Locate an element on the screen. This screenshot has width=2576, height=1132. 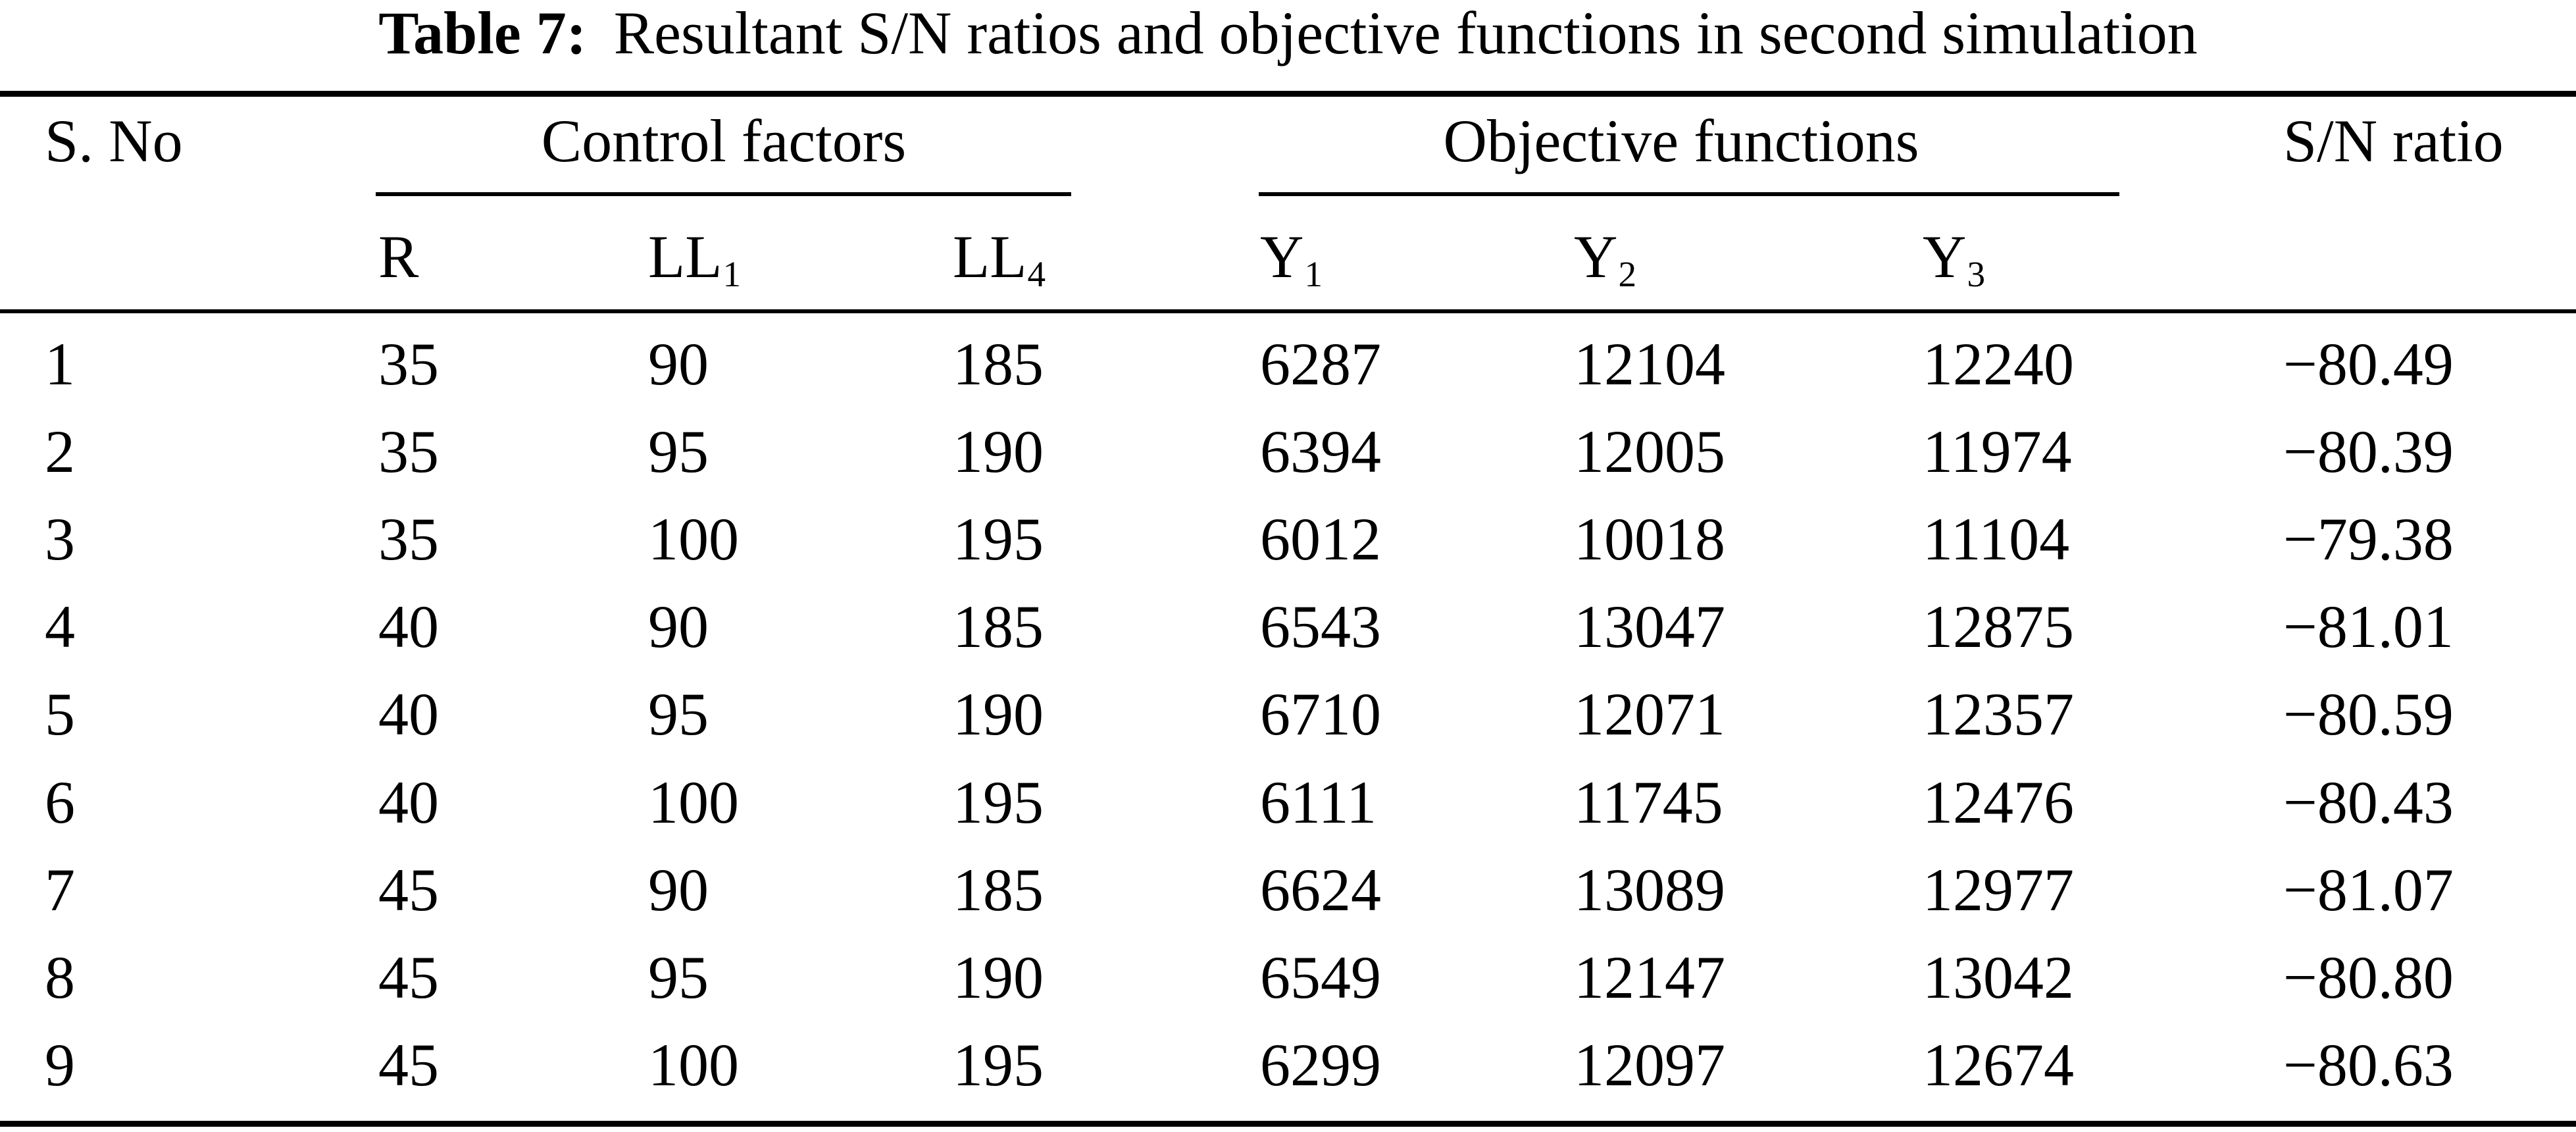
table-row: 7 45 90 185 6624 13089 12977 −81.07 is located at coordinates (1288, 890).